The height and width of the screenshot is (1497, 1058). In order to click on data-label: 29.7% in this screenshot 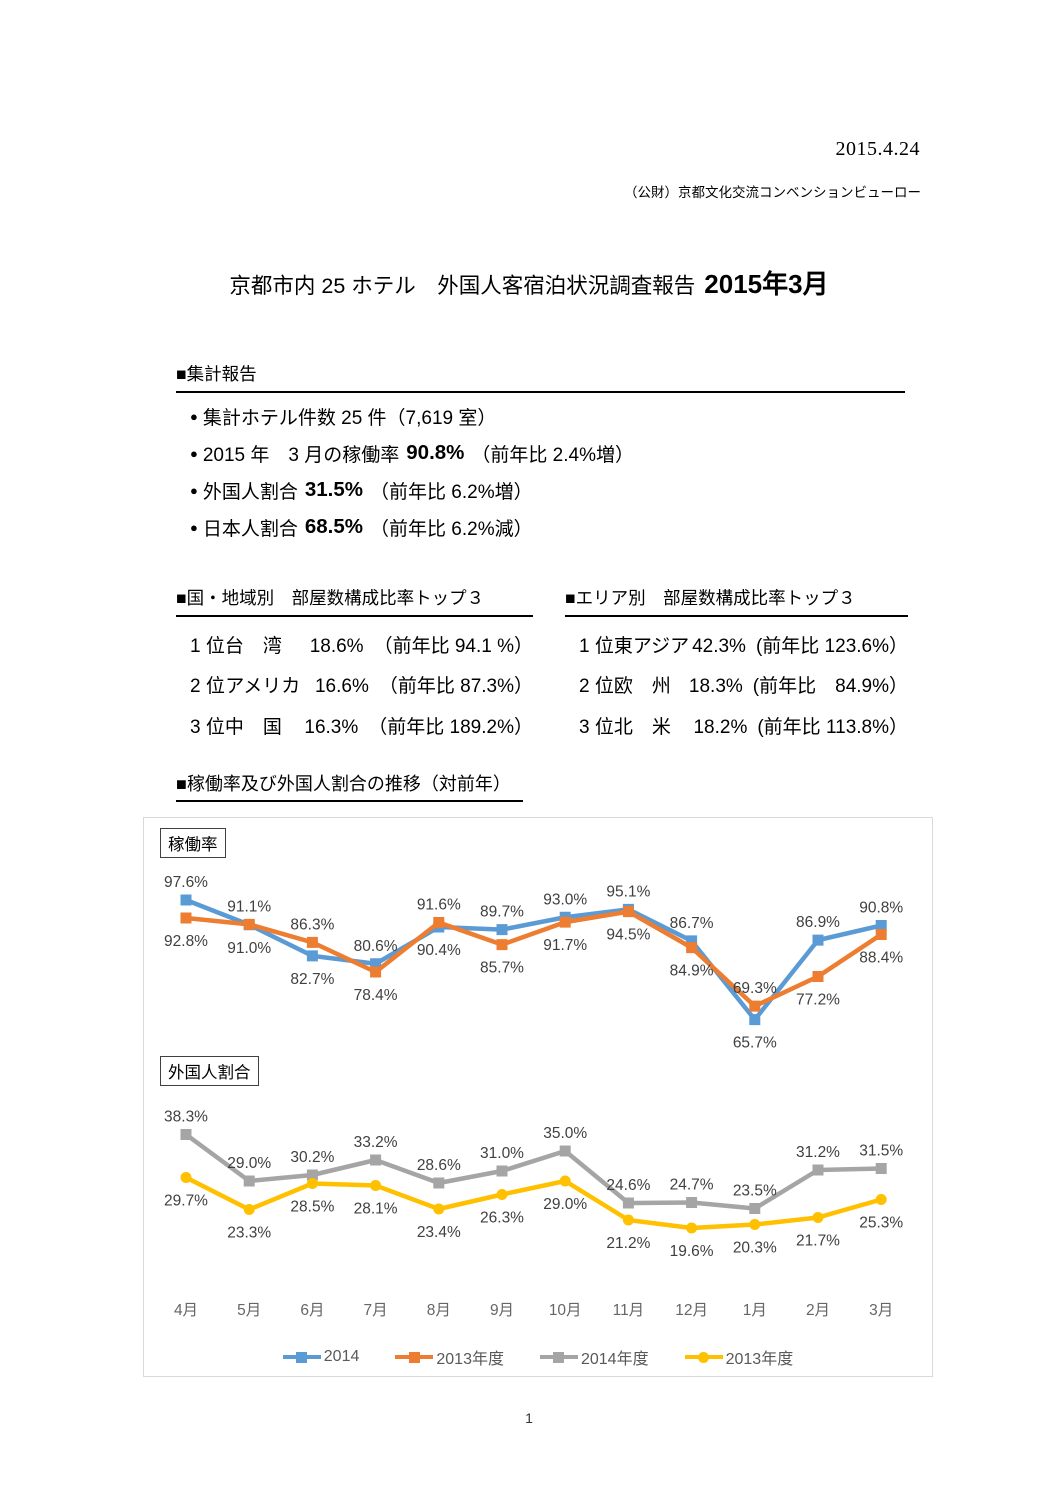, I will do `click(186, 1201)`.